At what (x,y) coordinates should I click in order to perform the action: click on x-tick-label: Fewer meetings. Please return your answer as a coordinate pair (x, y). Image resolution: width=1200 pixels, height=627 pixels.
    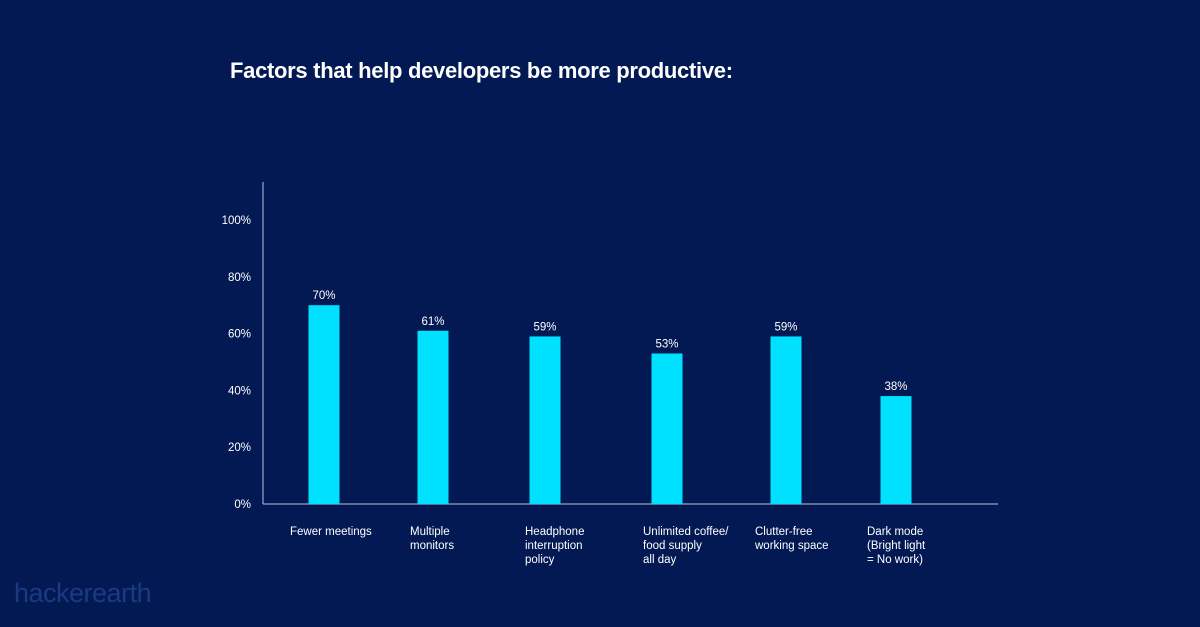
    Looking at the image, I should click on (331, 532).